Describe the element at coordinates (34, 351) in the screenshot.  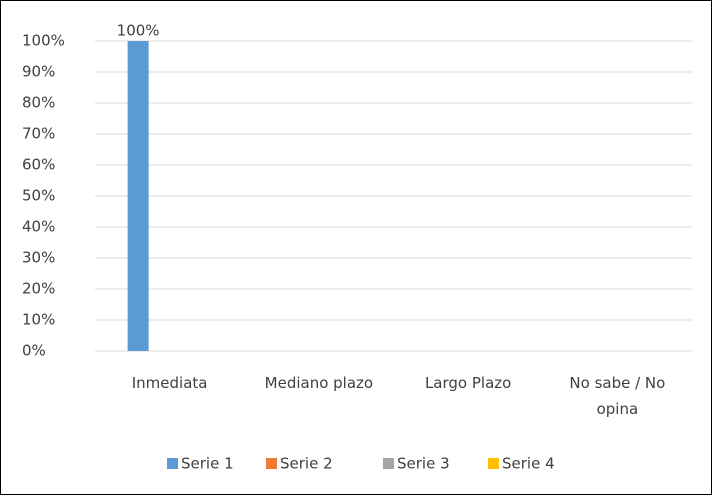
I see `y-tick-label: 0%` at that location.